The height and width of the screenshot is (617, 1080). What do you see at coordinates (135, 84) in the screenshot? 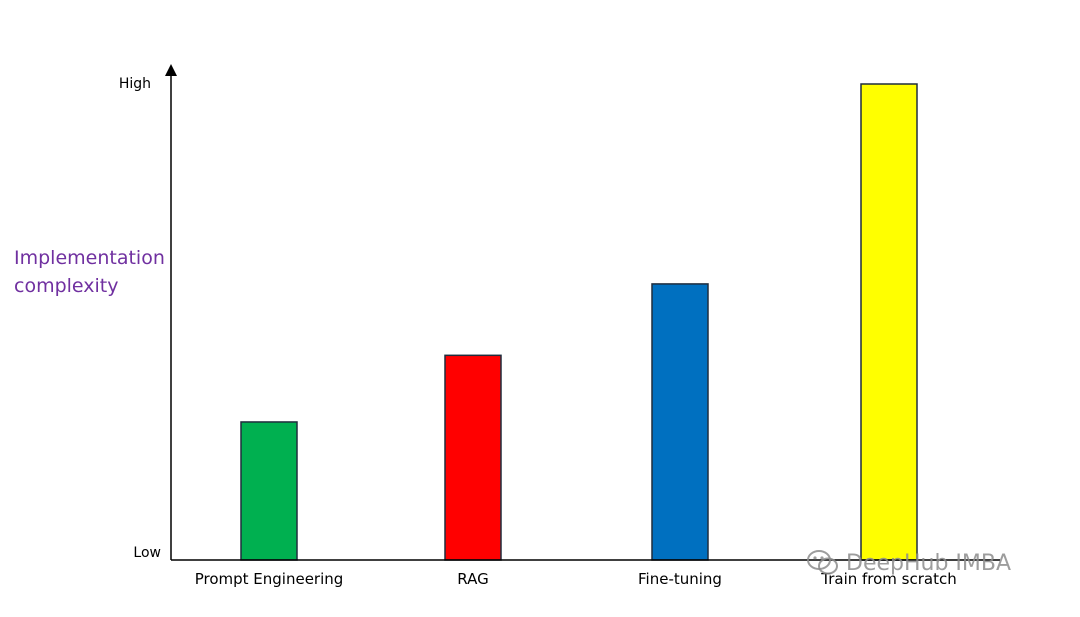
I see `y-tick-label-high: High` at bounding box center [135, 84].